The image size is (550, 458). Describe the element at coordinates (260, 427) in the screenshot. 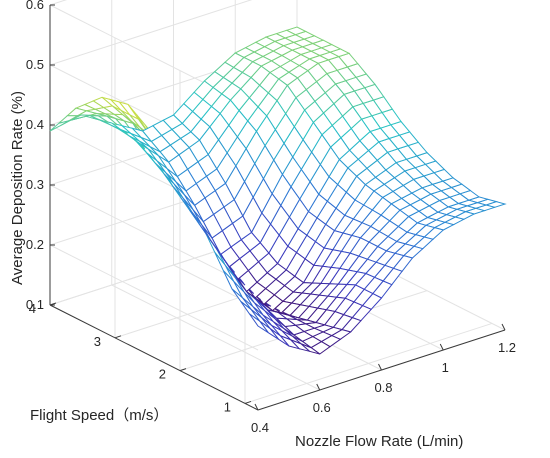

I see `x-tick-label: 0.4` at that location.